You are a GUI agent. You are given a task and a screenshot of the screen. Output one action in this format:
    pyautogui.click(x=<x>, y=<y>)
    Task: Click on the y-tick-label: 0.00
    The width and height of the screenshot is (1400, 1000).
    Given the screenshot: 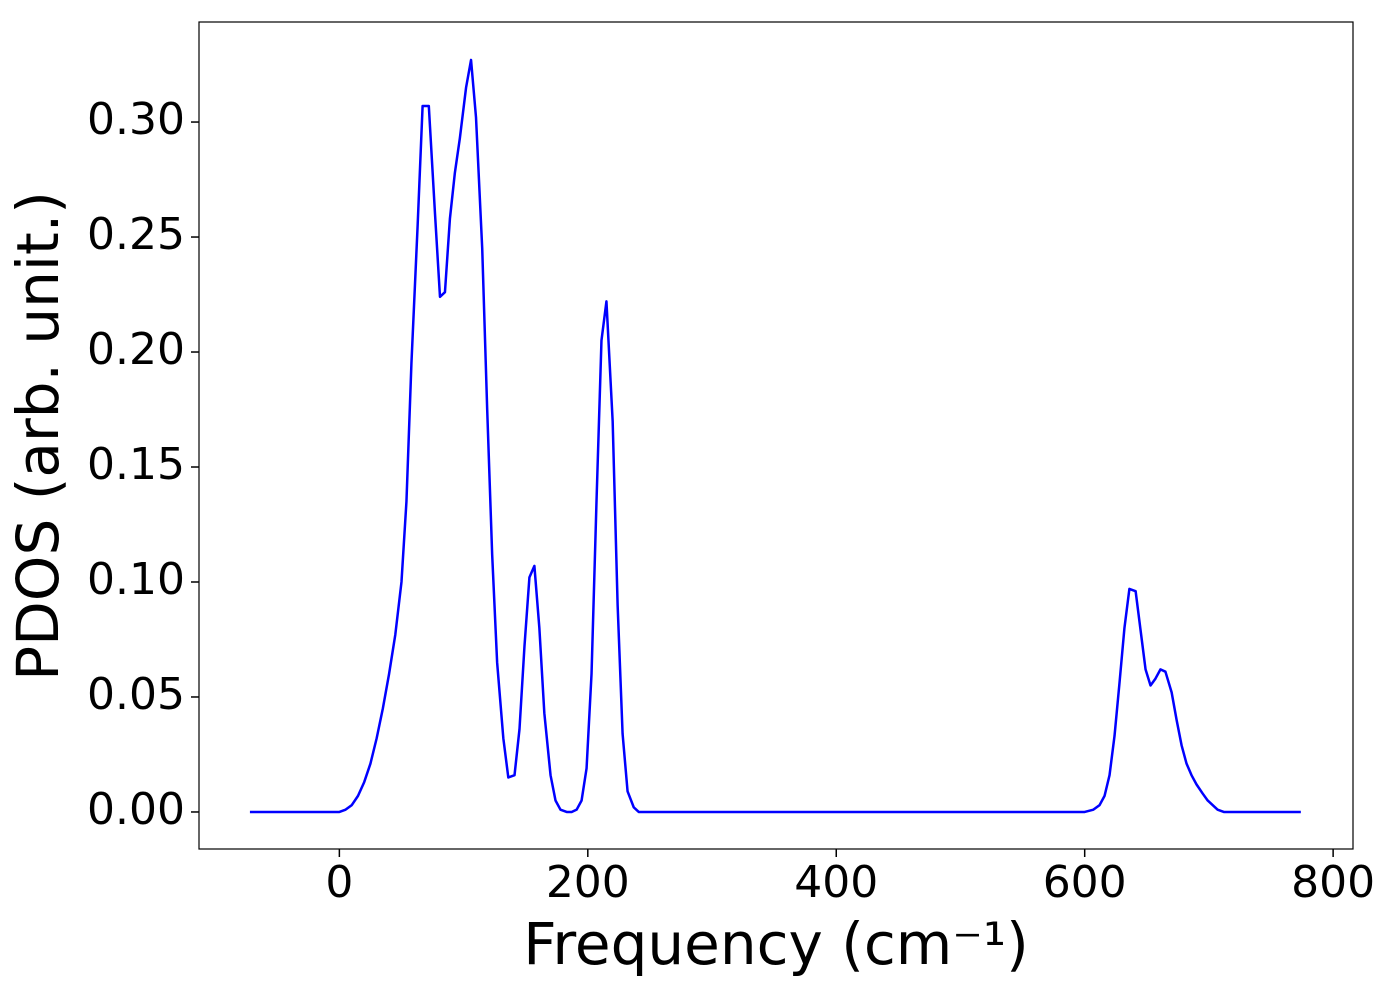 What is the action you would take?
    pyautogui.click(x=136, y=809)
    